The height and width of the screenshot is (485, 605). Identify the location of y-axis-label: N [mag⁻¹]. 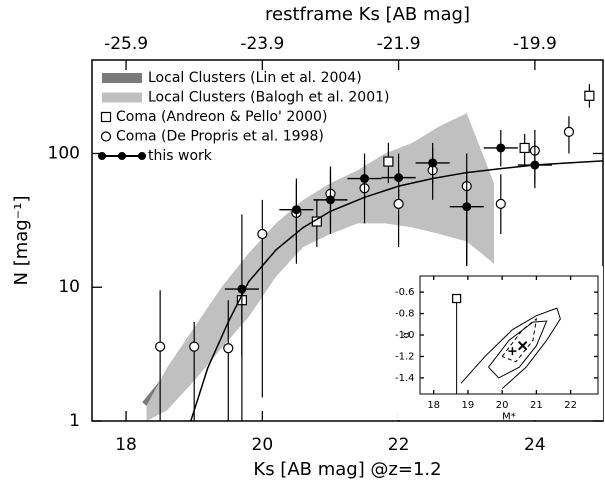
(21, 241).